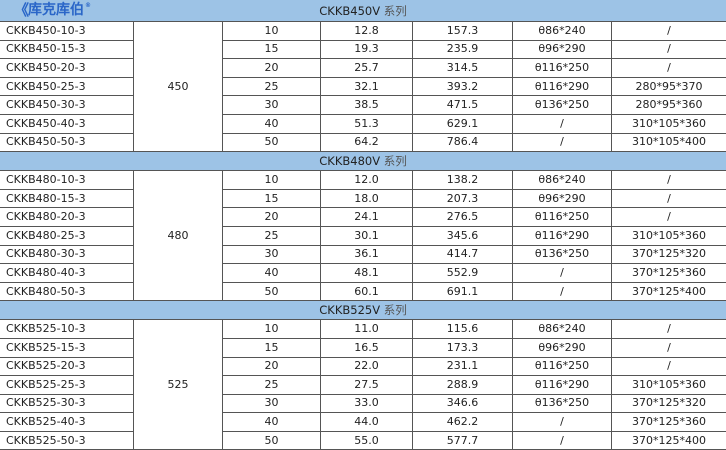 The width and height of the screenshot is (726, 450). What do you see at coordinates (462, 31) in the screenshot?
I see `value-cell: 157.3` at bounding box center [462, 31].